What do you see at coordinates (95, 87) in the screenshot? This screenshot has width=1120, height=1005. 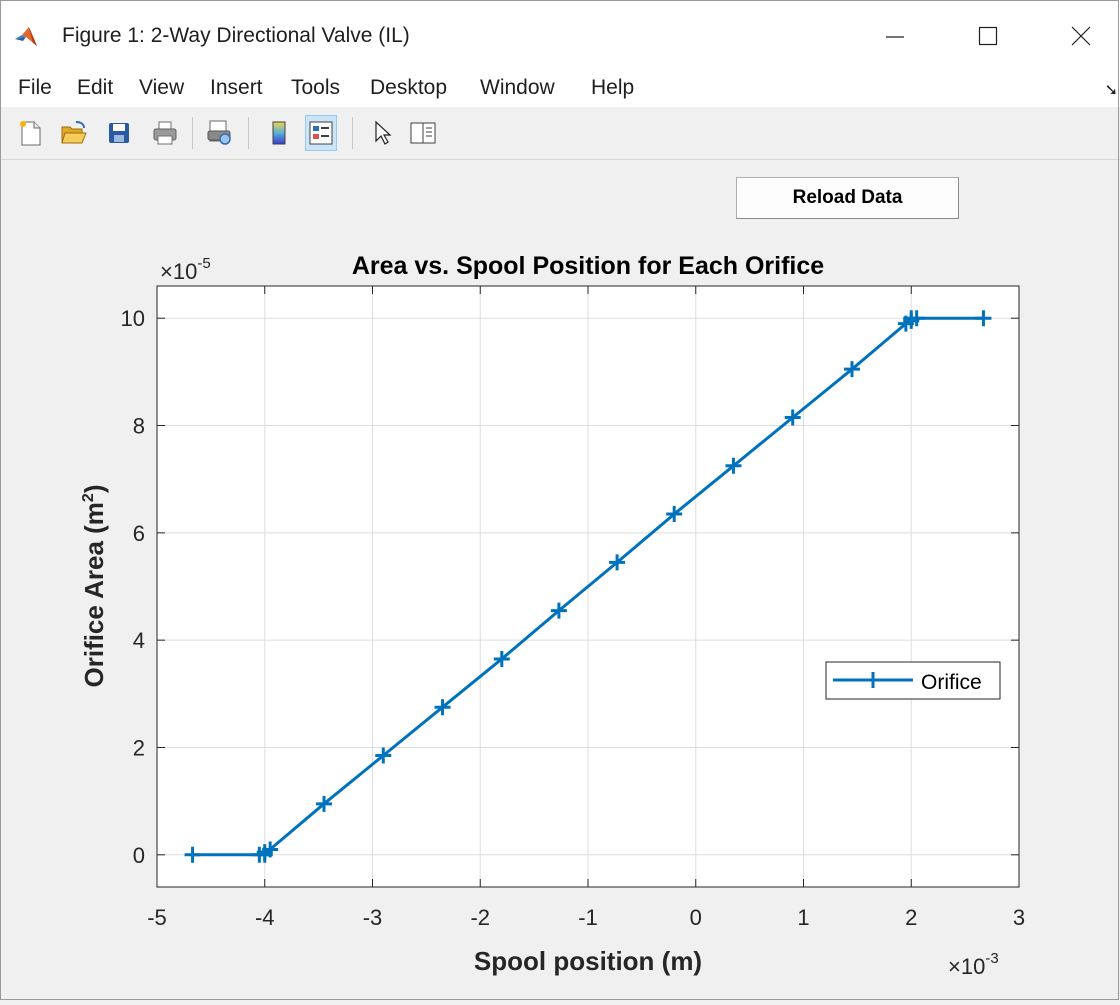 I see `menu-edit: Edit` at bounding box center [95, 87].